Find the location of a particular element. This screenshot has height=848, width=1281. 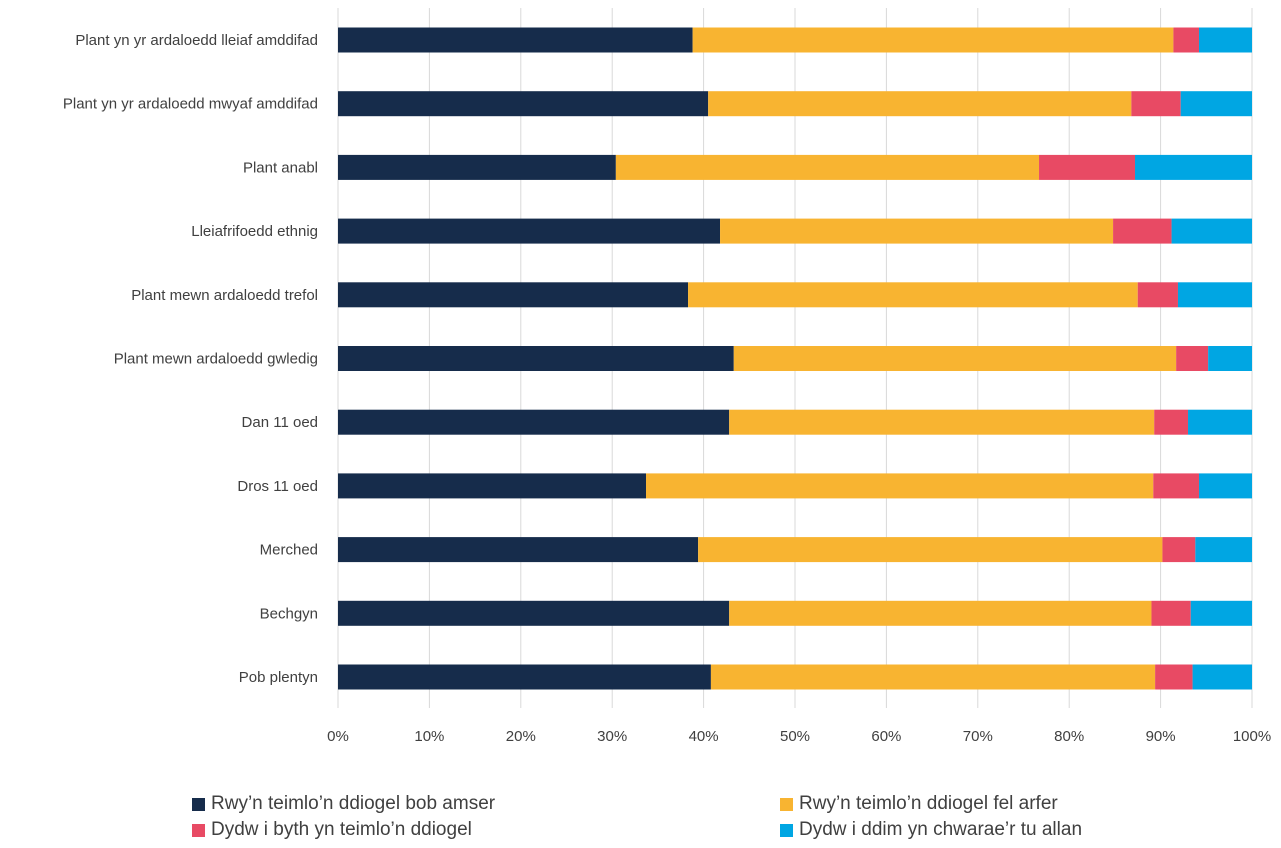

category-label: Pob plentyn is located at coordinates (278, 677).